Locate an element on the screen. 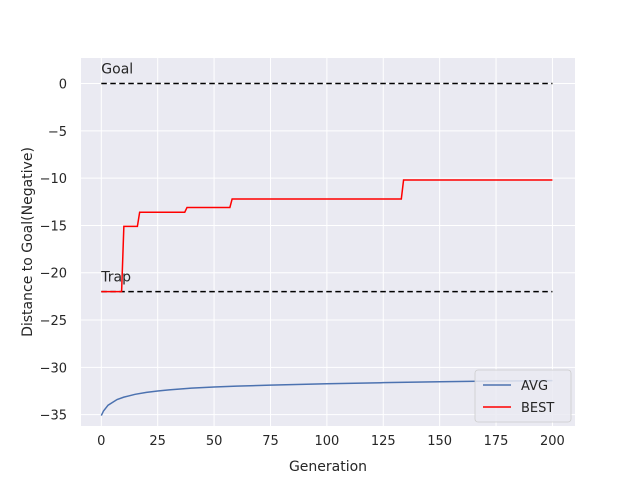 The image size is (640, 480). goal-label: Goal is located at coordinates (117, 70).